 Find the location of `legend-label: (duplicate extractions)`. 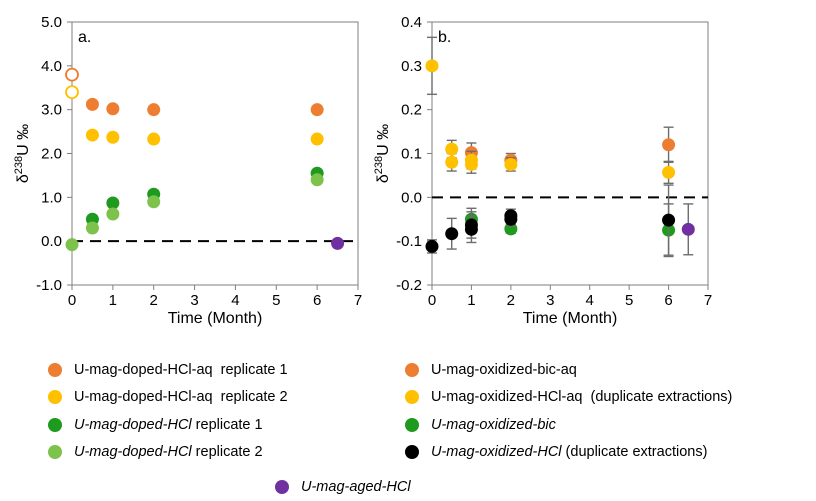

legend-label: (duplicate extractions) is located at coordinates (634, 452).